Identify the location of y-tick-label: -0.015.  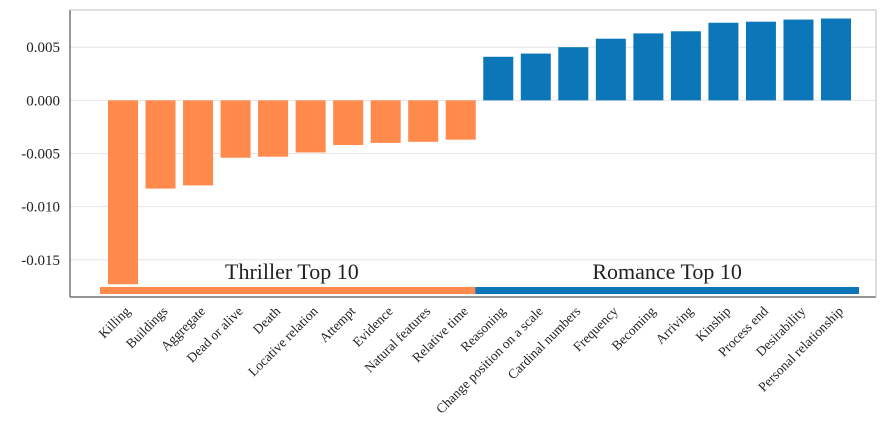
(40, 261).